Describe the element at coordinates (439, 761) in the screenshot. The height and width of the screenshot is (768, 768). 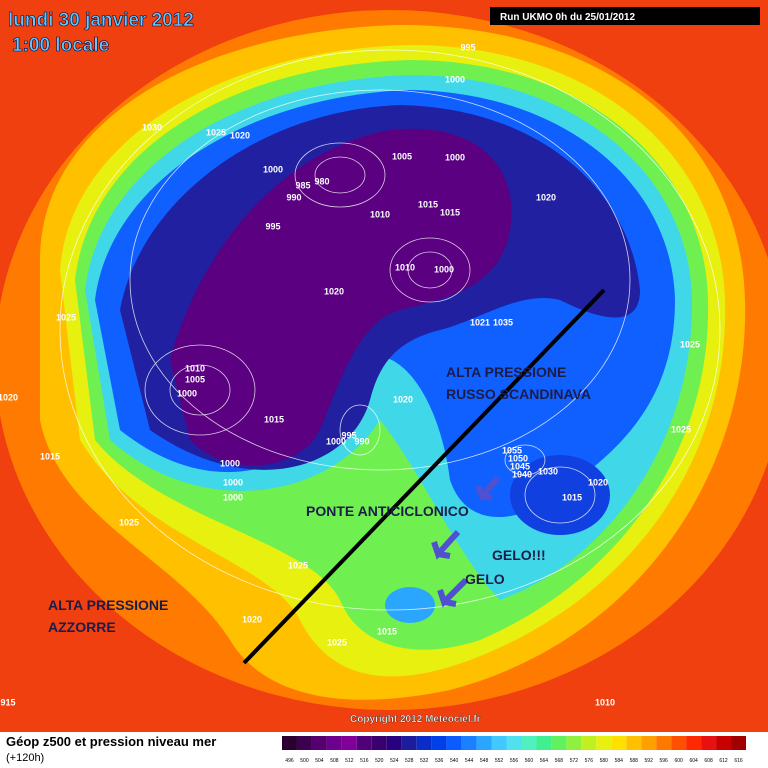
I see `scale-label: 536` at that location.